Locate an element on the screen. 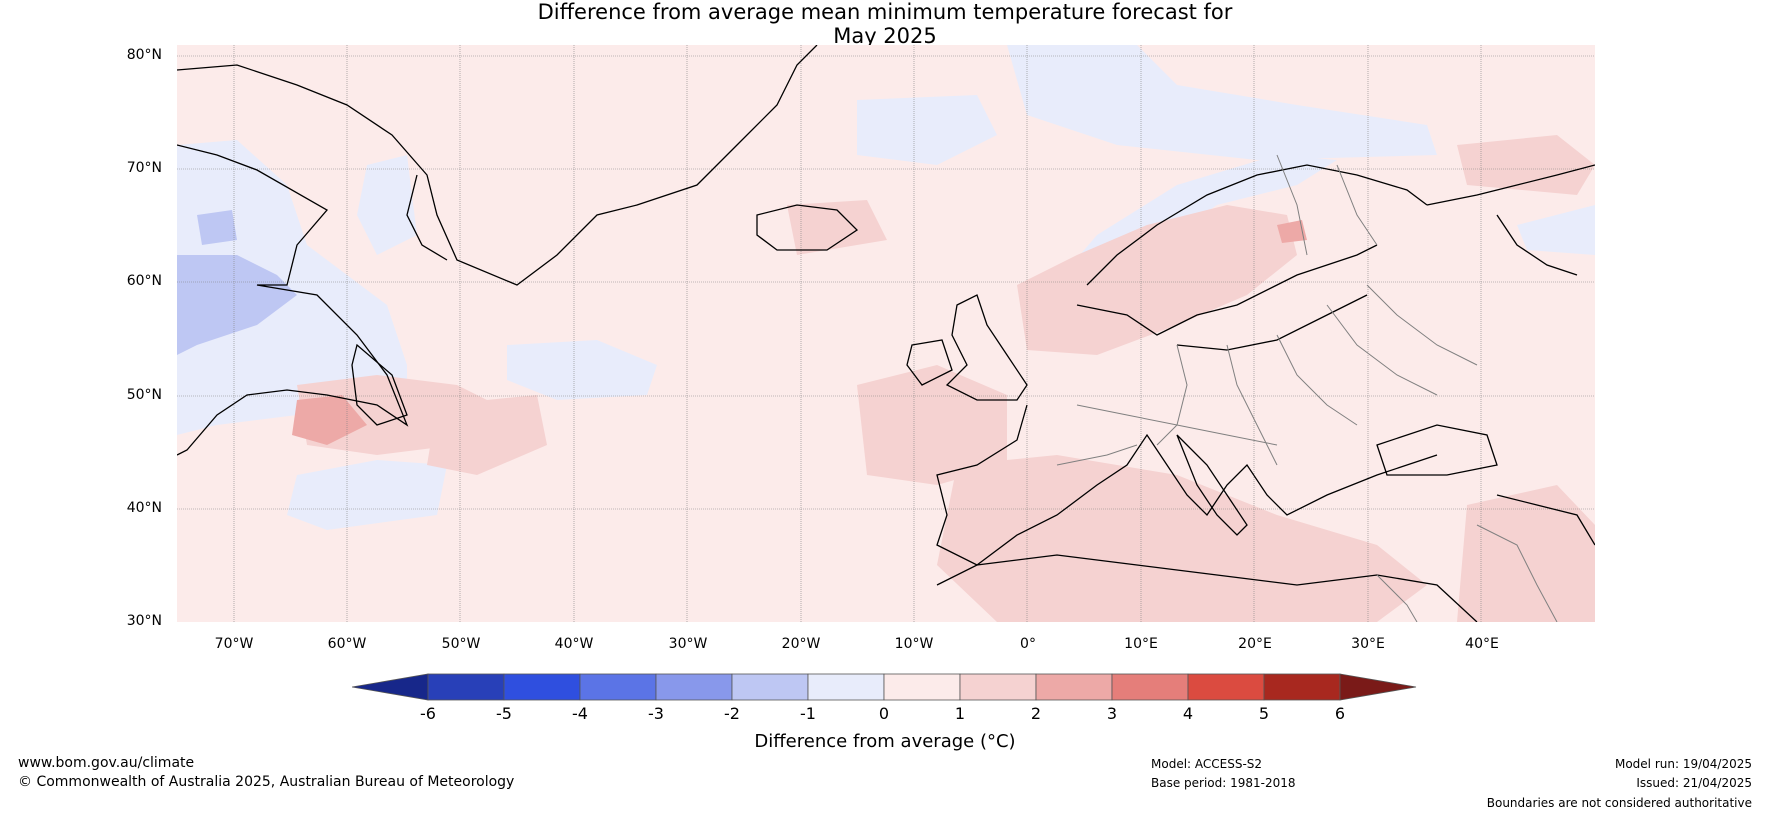 The height and width of the screenshot is (816, 1770). europe-atlantic-coast is located at coordinates (1187, 485).